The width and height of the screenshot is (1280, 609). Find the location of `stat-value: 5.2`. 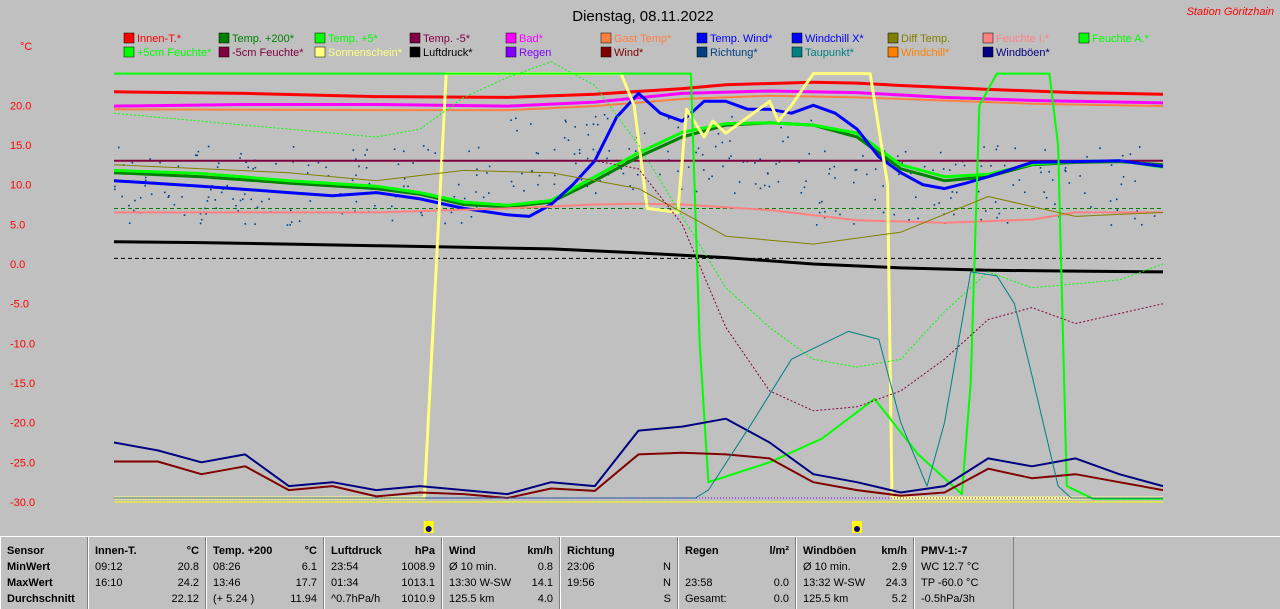

stat-value: 5.2 is located at coordinates (899, 599).